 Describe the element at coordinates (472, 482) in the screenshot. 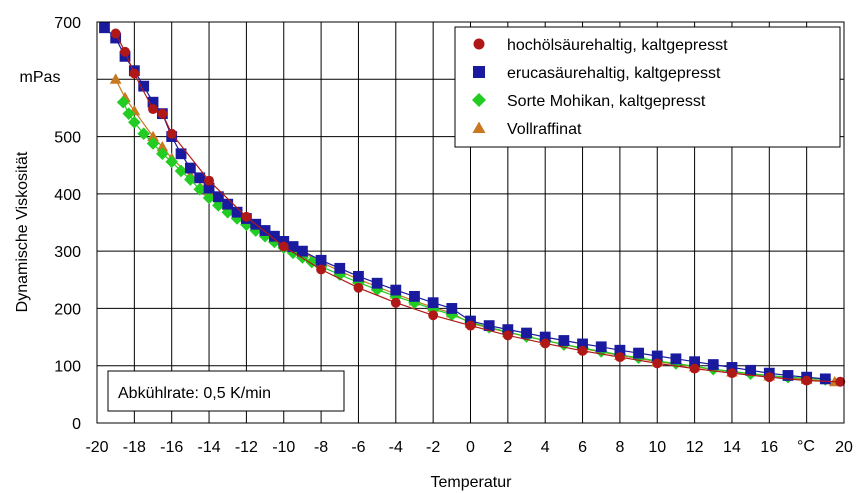

I see `x-axis-label: Temperatur` at that location.